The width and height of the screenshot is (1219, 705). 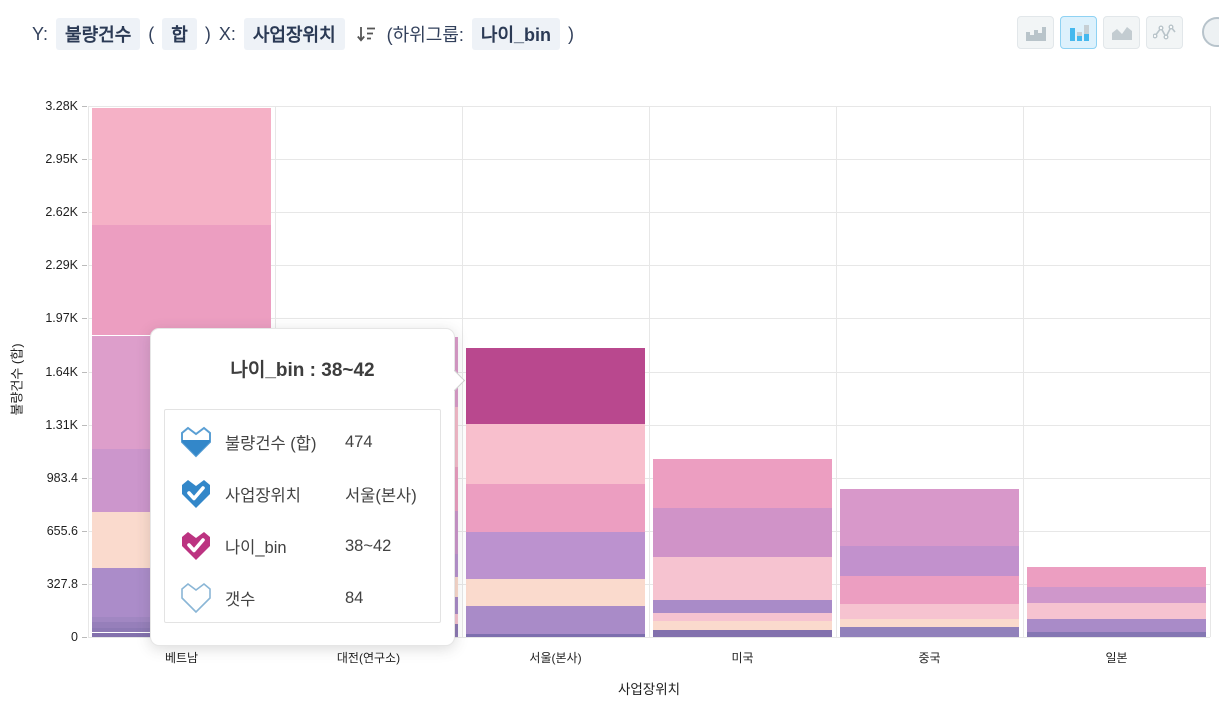 I want to click on agebin-heart-check-icon, so click(x=197, y=546).